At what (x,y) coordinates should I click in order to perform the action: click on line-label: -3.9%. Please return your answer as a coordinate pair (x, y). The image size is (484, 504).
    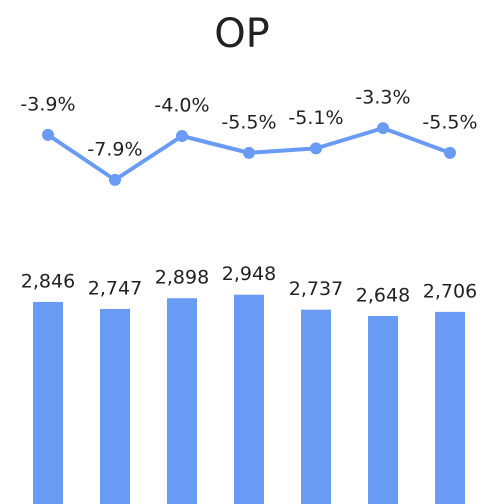
    Looking at the image, I should click on (47, 104).